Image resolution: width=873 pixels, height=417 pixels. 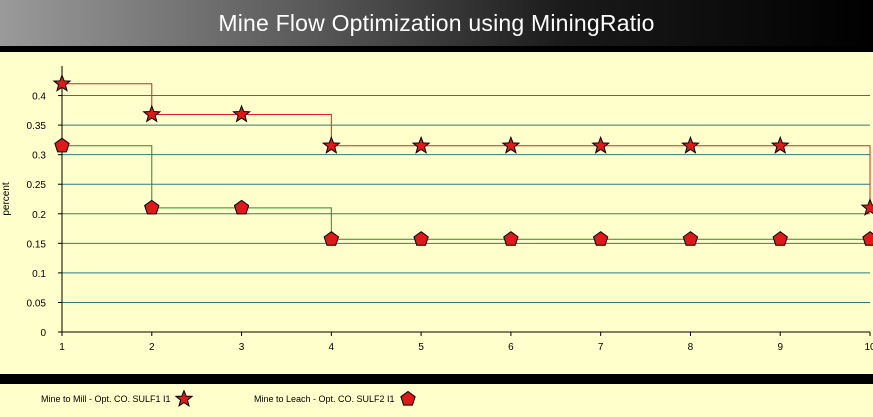 I want to click on x-tick-label: 3, so click(x=242, y=347).